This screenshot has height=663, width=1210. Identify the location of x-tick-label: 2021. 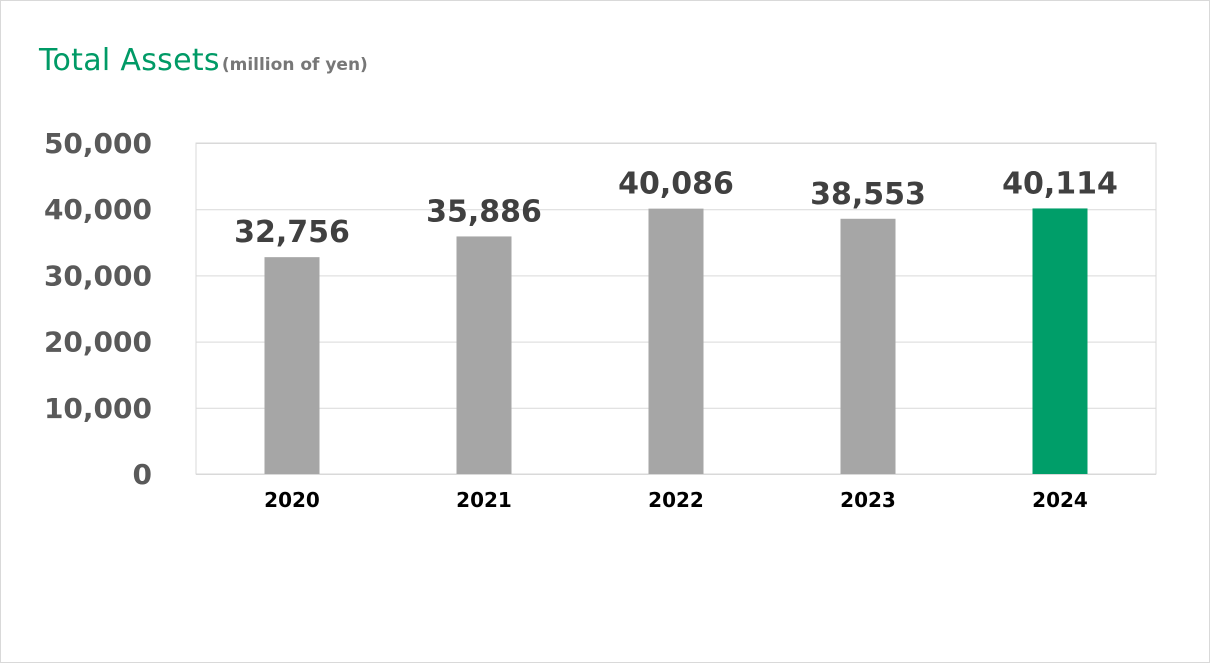
(484, 500).